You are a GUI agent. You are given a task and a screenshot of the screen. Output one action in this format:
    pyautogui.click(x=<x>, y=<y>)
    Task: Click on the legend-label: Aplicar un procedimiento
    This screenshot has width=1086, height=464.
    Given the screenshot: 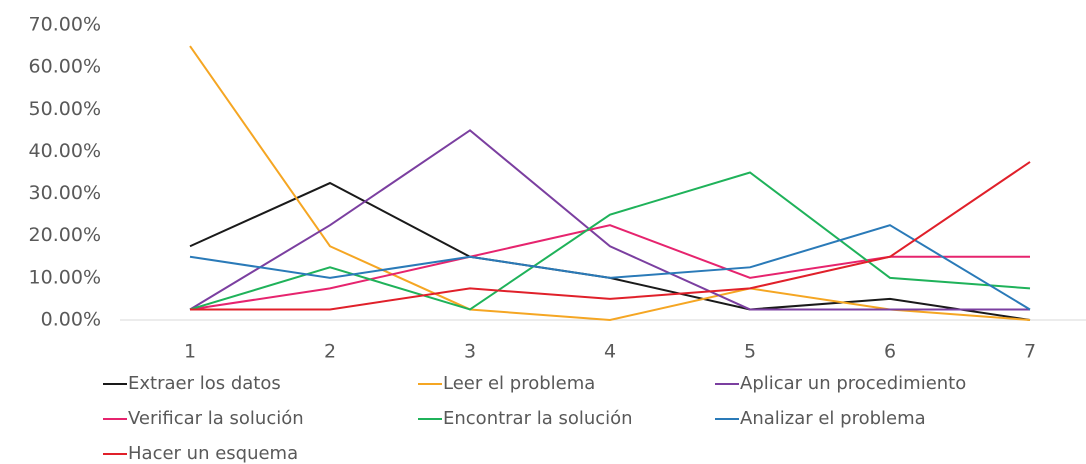 What is the action you would take?
    pyautogui.click(x=853, y=383)
    